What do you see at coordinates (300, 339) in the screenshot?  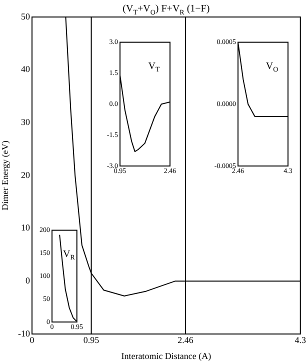 I see `x-tick-label: 4.3` at bounding box center [300, 339].